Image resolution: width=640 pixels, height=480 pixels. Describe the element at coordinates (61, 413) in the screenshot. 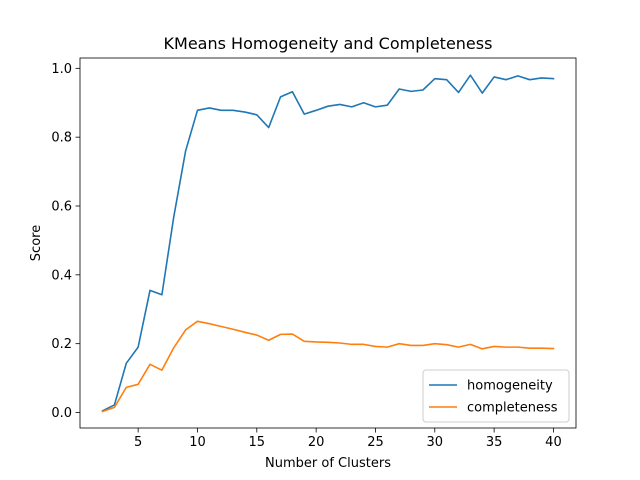

I see `y-tick-label: 0.0` at that location.